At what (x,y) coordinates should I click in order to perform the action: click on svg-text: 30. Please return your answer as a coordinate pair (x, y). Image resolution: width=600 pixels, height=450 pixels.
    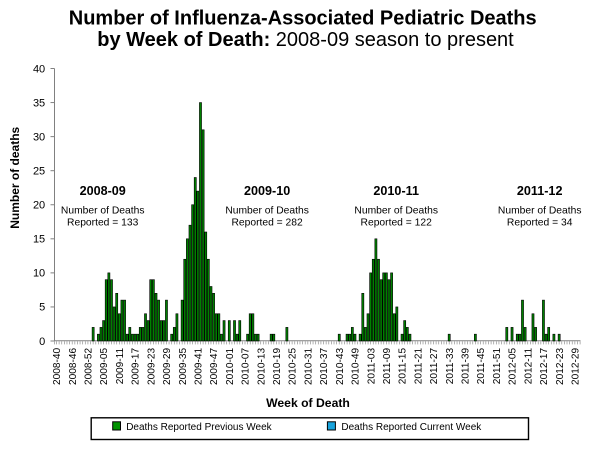
    Looking at the image, I should click on (39, 137).